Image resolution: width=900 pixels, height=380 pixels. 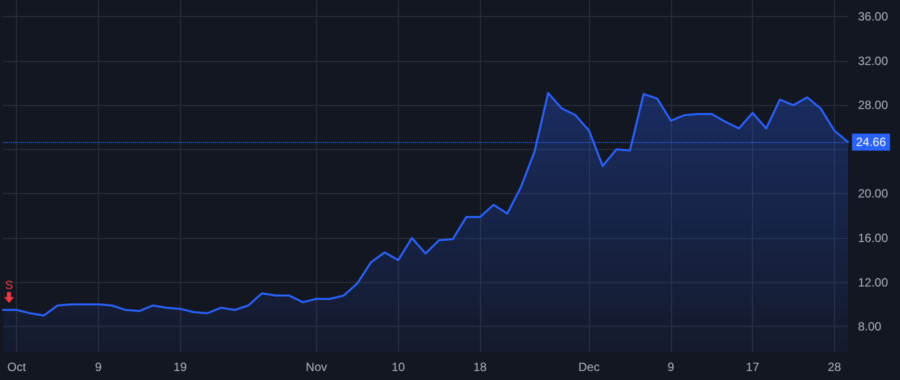 I want to click on y-tick-label: 12.00, so click(x=873, y=282).